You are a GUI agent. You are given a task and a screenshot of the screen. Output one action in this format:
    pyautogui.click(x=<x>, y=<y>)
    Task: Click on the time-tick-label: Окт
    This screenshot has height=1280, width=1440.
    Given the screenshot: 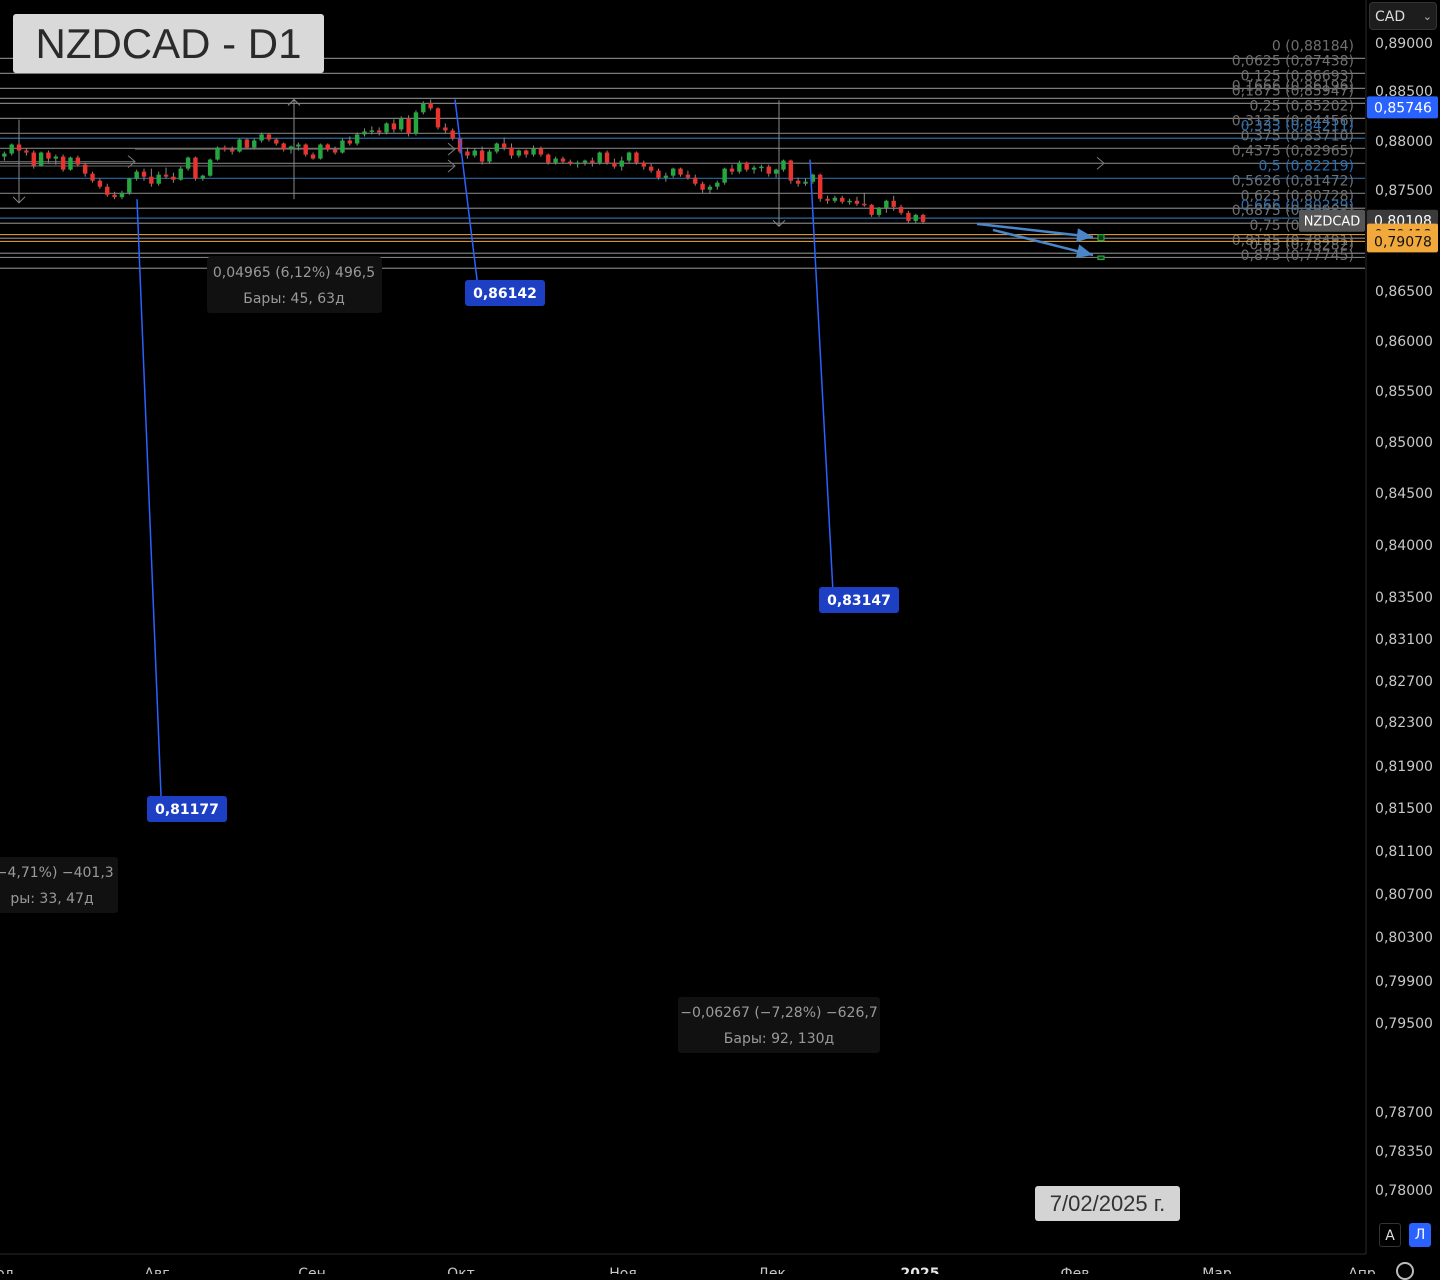 What is the action you would take?
    pyautogui.click(x=461, y=1270)
    